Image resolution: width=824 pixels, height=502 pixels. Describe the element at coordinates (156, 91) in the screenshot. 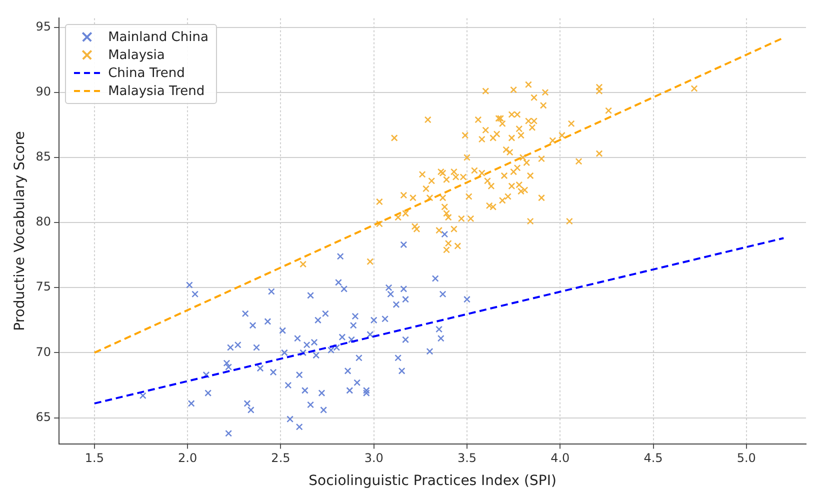

I see `legend-label: Malaysia Trend` at that location.